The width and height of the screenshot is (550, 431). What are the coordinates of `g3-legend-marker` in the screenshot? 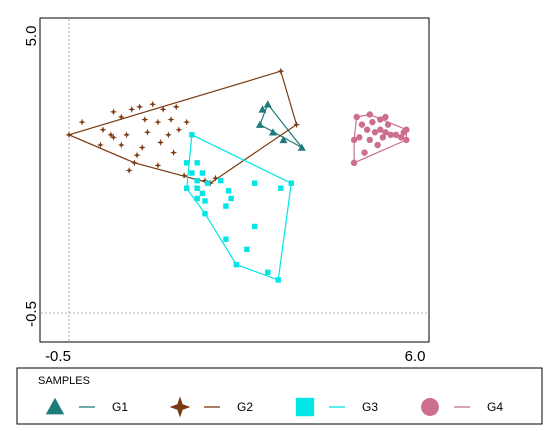 It's located at (305, 407).